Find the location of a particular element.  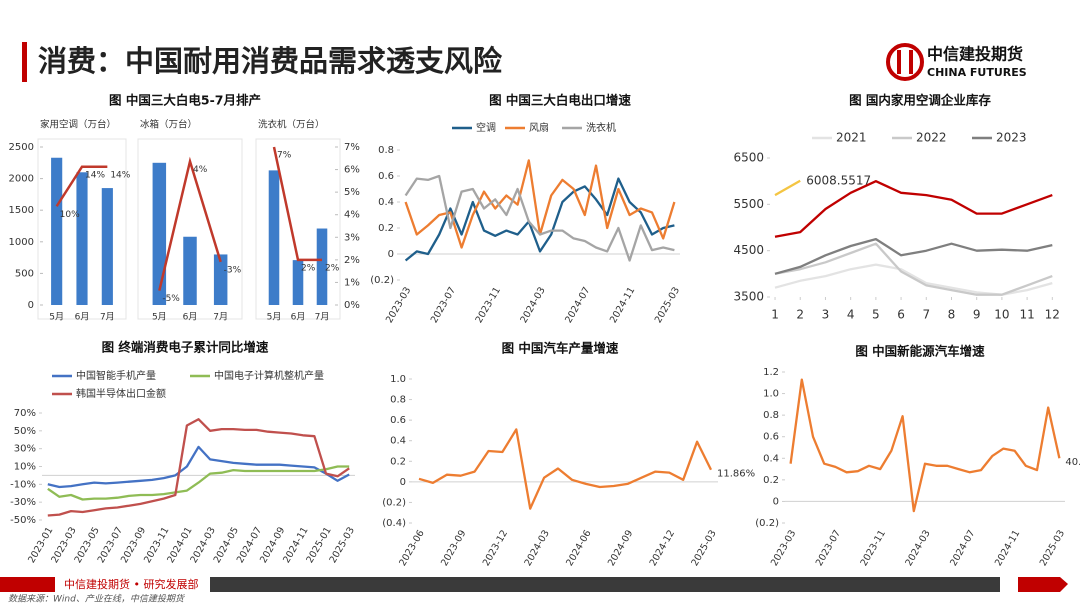

legend-label: 韩国半导体出口金额 is located at coordinates (121, 393).